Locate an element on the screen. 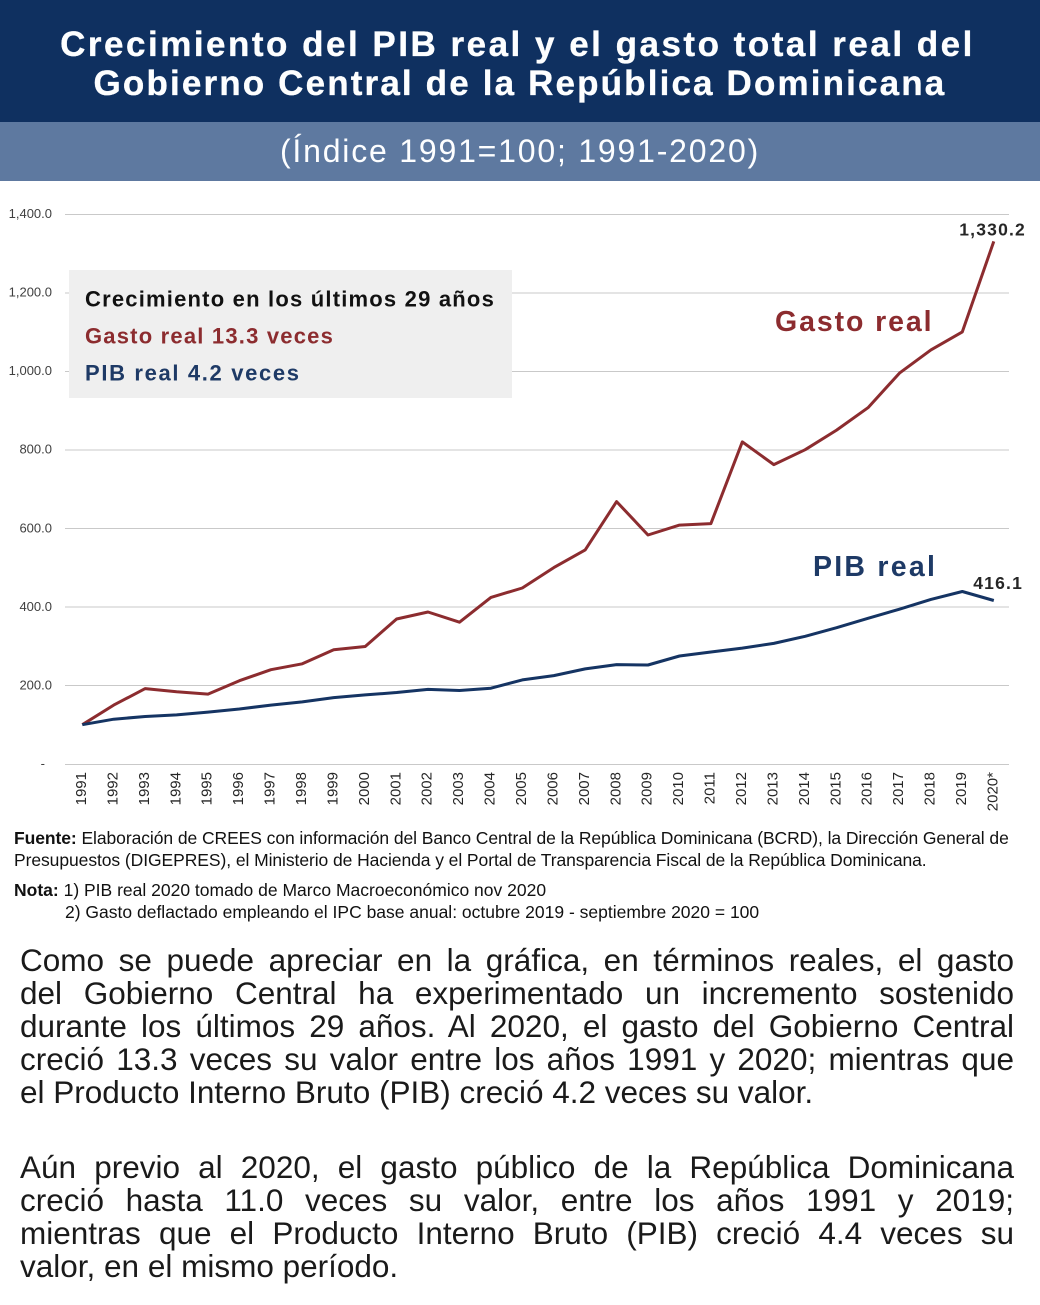 Image resolution: width=1040 pixels, height=1305 pixels. svg-text: 2018 is located at coordinates (930, 788).